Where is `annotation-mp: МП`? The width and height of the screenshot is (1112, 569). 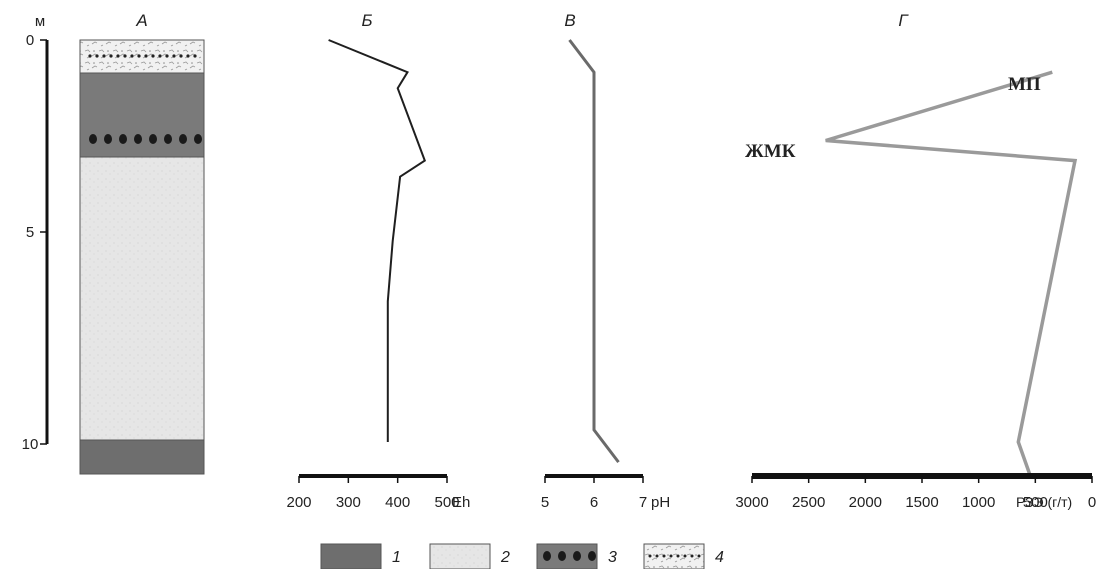 annotation-mp: МП is located at coordinates (1024, 84).